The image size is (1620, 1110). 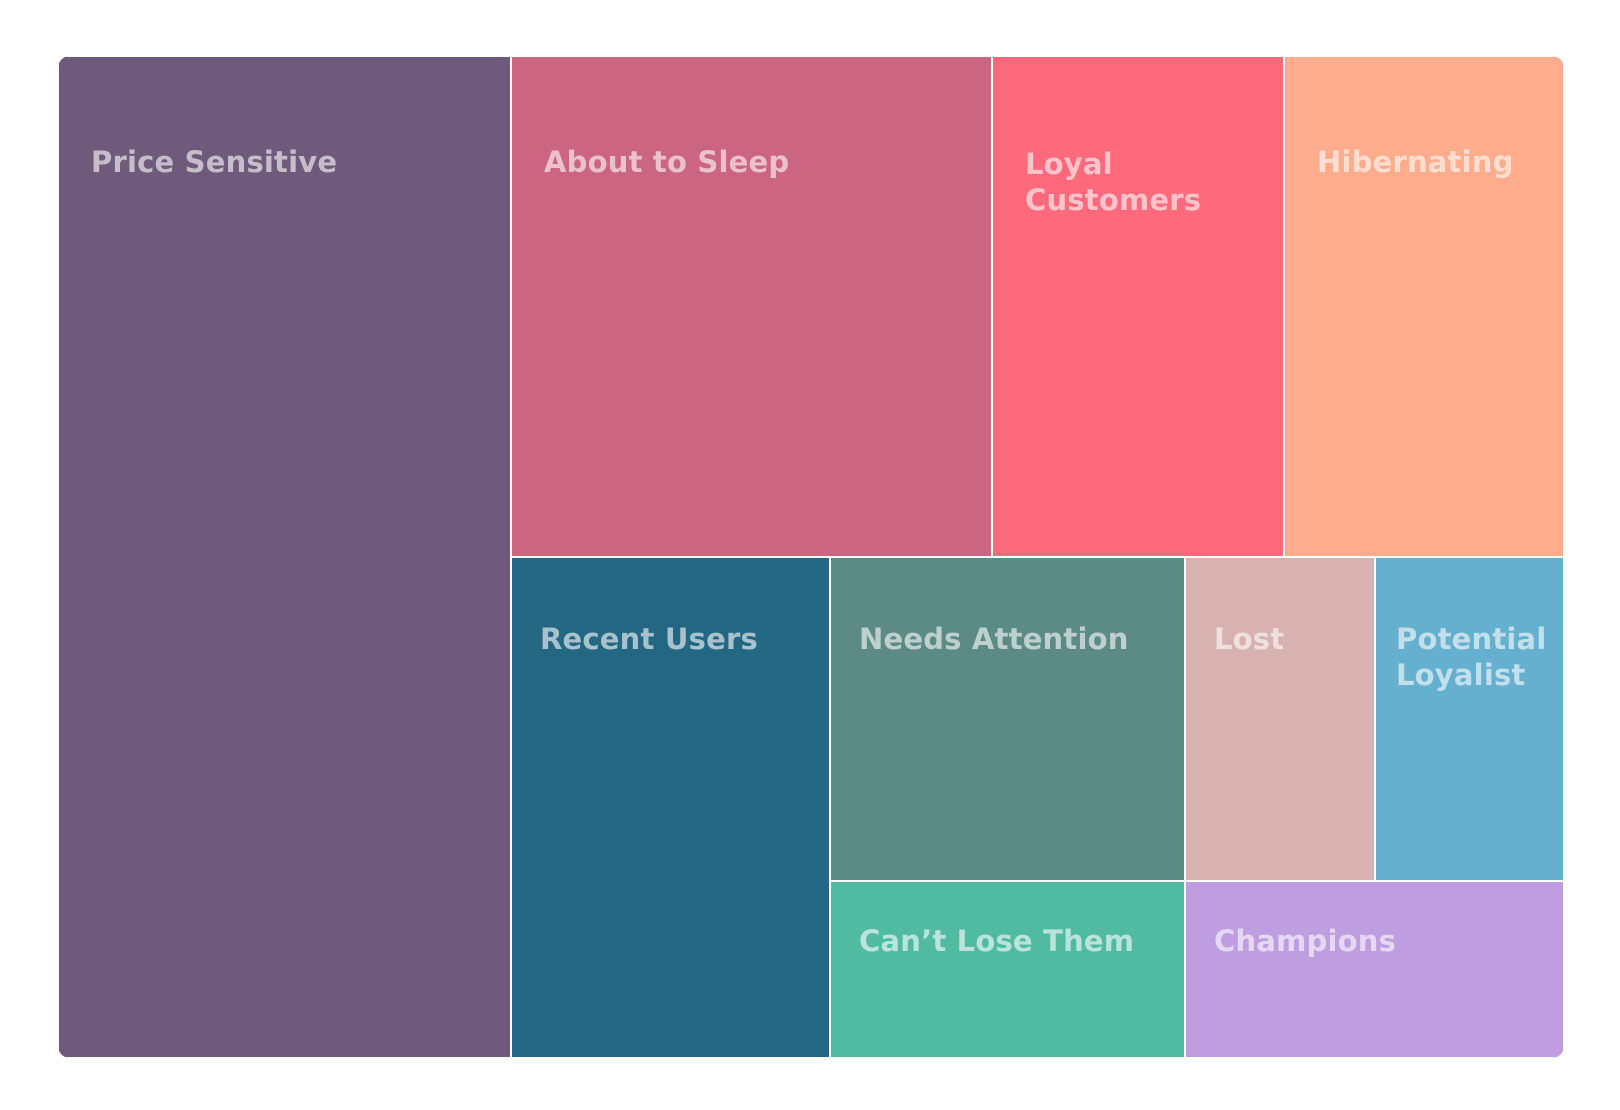 I want to click on treemap-cell-hibernating: Hibernating, so click(x=1424, y=306).